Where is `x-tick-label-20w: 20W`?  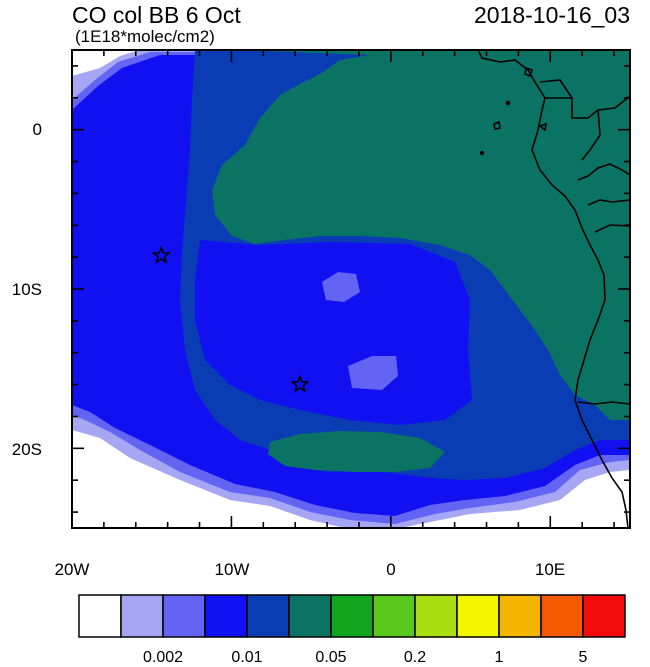
x-tick-label-20w: 20W is located at coordinates (72, 569).